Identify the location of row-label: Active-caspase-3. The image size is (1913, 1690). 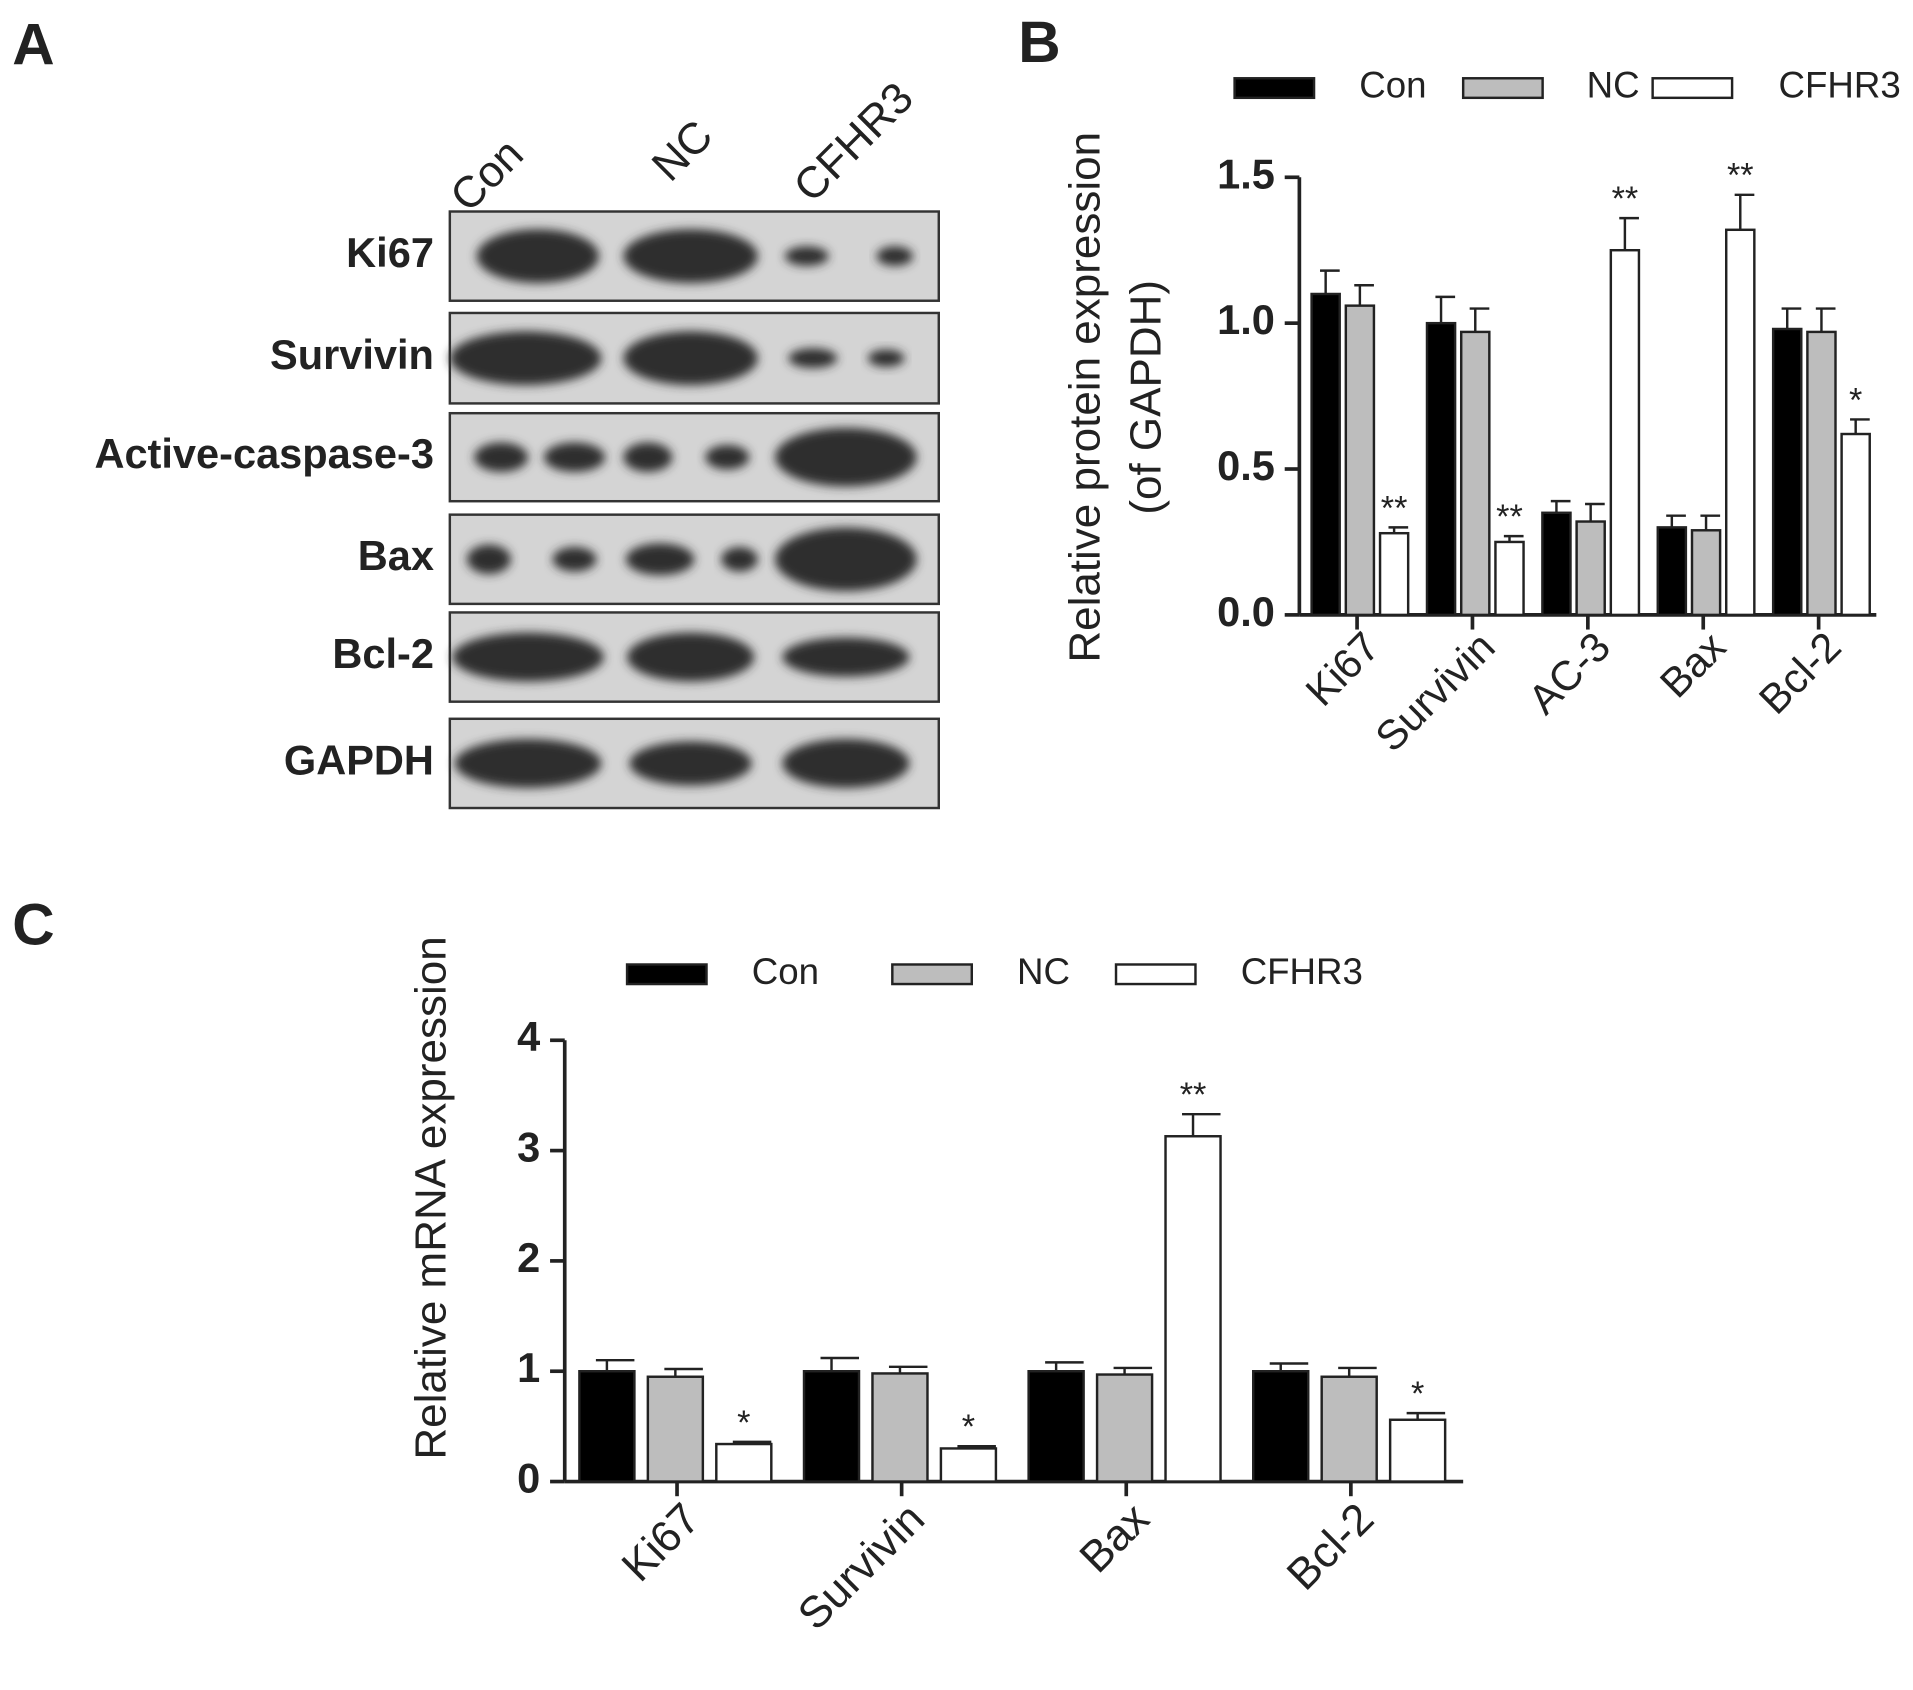
(264, 453).